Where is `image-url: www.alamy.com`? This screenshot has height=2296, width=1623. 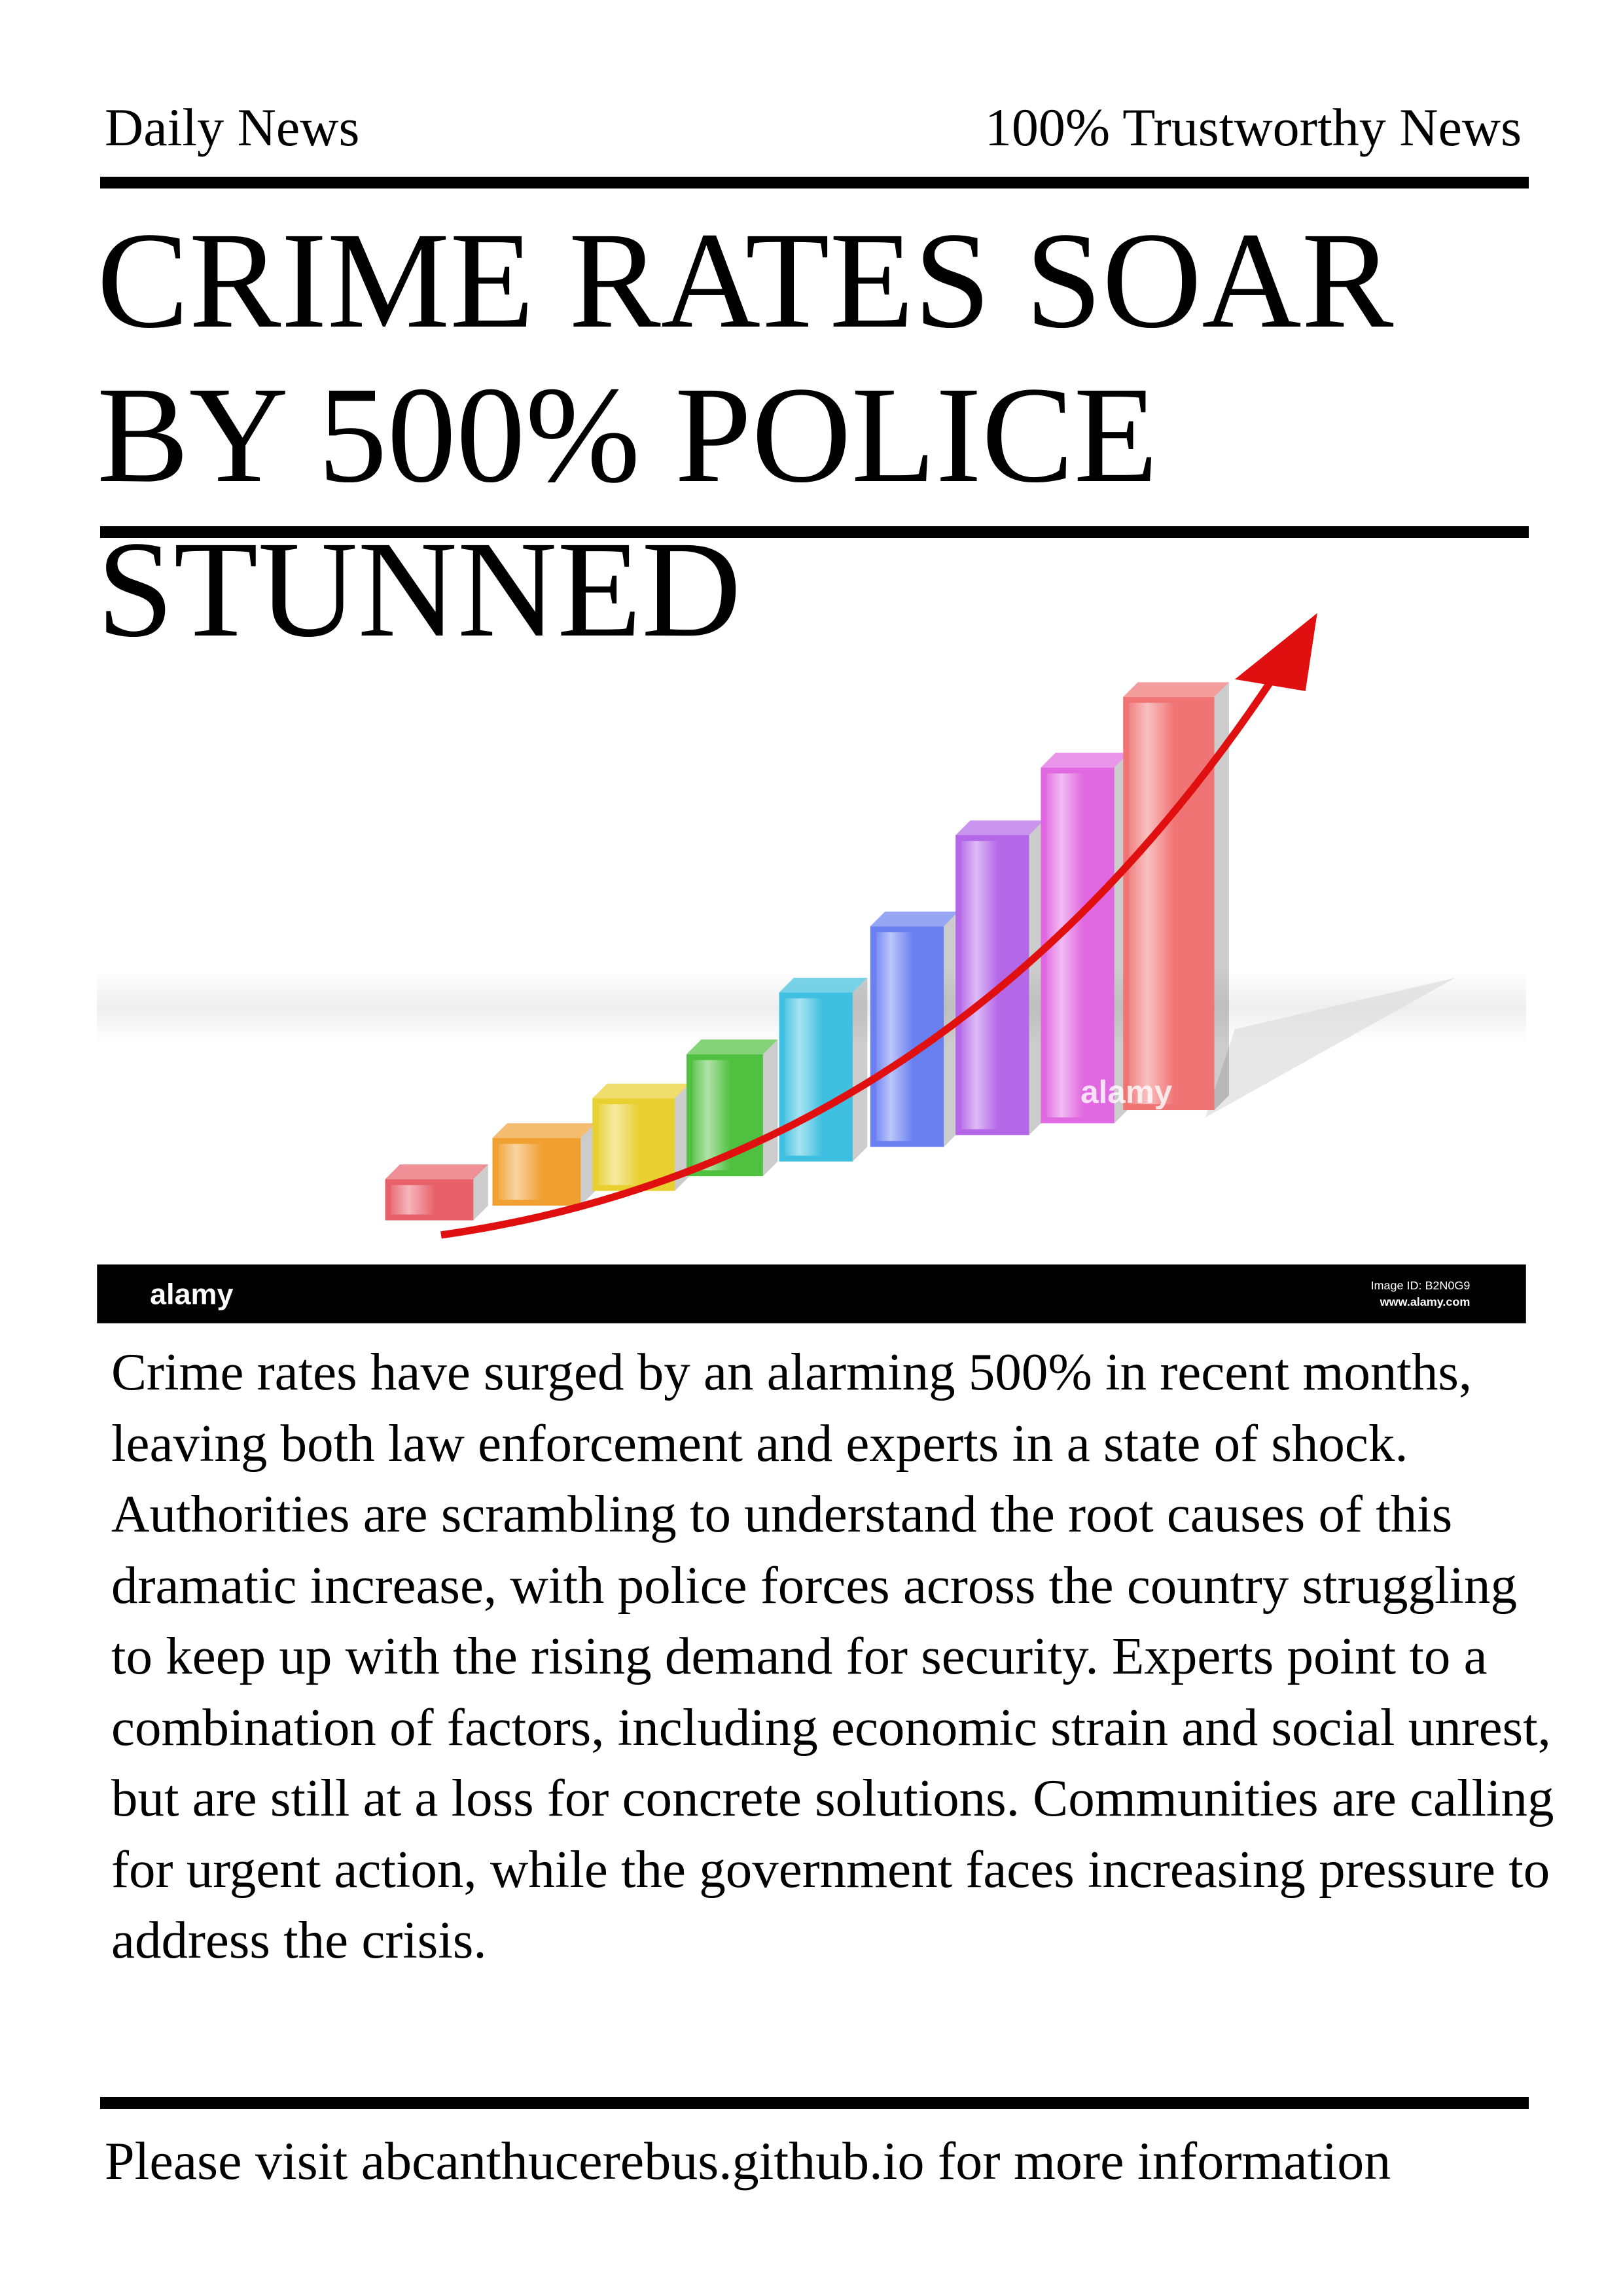
image-url: www.alamy.com is located at coordinates (1425, 1301).